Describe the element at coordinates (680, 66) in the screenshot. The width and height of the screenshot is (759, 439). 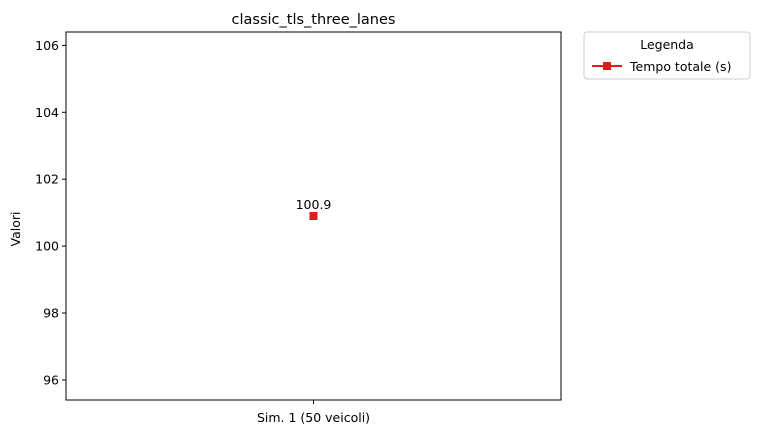
I see `legend-entry-label: Tempo totale (s)` at that location.